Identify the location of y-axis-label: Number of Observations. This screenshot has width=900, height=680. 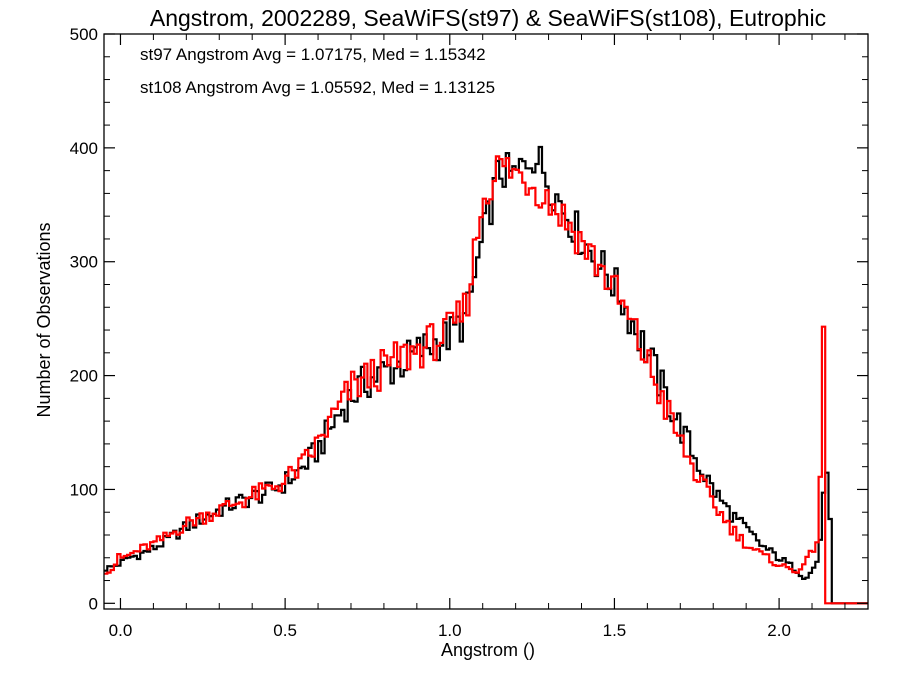
(44, 319).